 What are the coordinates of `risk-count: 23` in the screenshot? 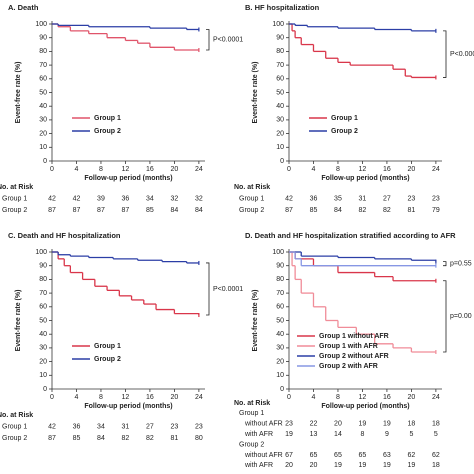 It's located at (289, 424).